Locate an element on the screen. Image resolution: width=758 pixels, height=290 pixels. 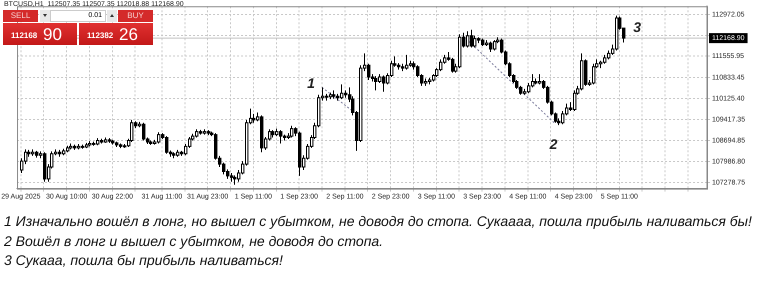
annotation: SELL is located at coordinates (20, 16).